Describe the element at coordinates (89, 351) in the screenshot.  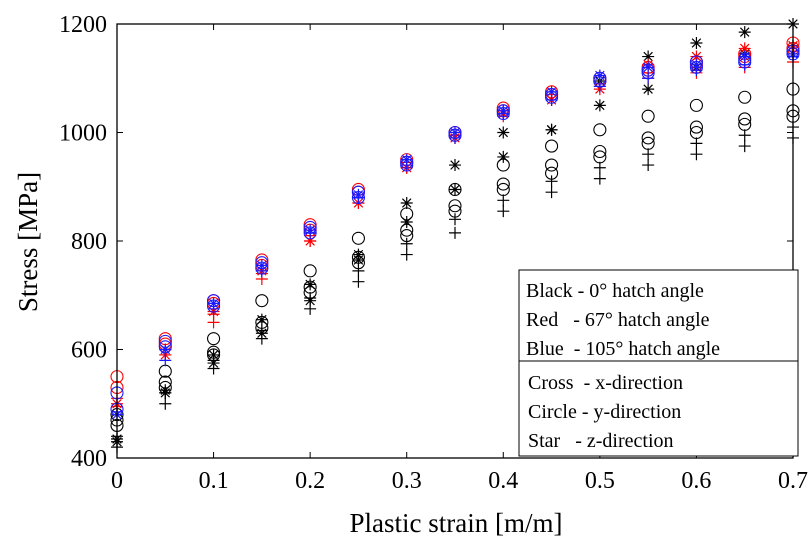
I see `y-tick-label: 600` at that location.